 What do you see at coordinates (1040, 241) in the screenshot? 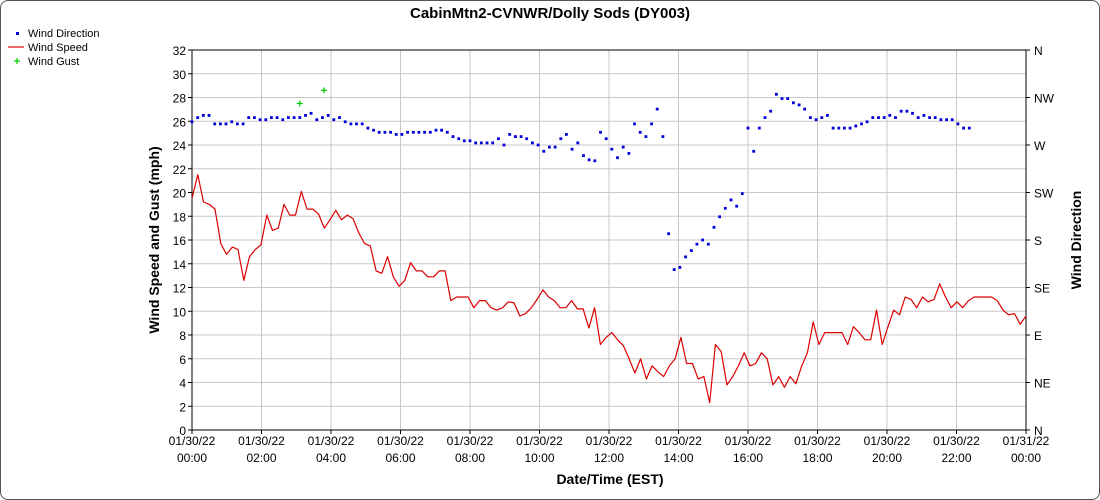
I see `y2-axis-ticks: N NE E SE S SW W NW N` at bounding box center [1040, 241].